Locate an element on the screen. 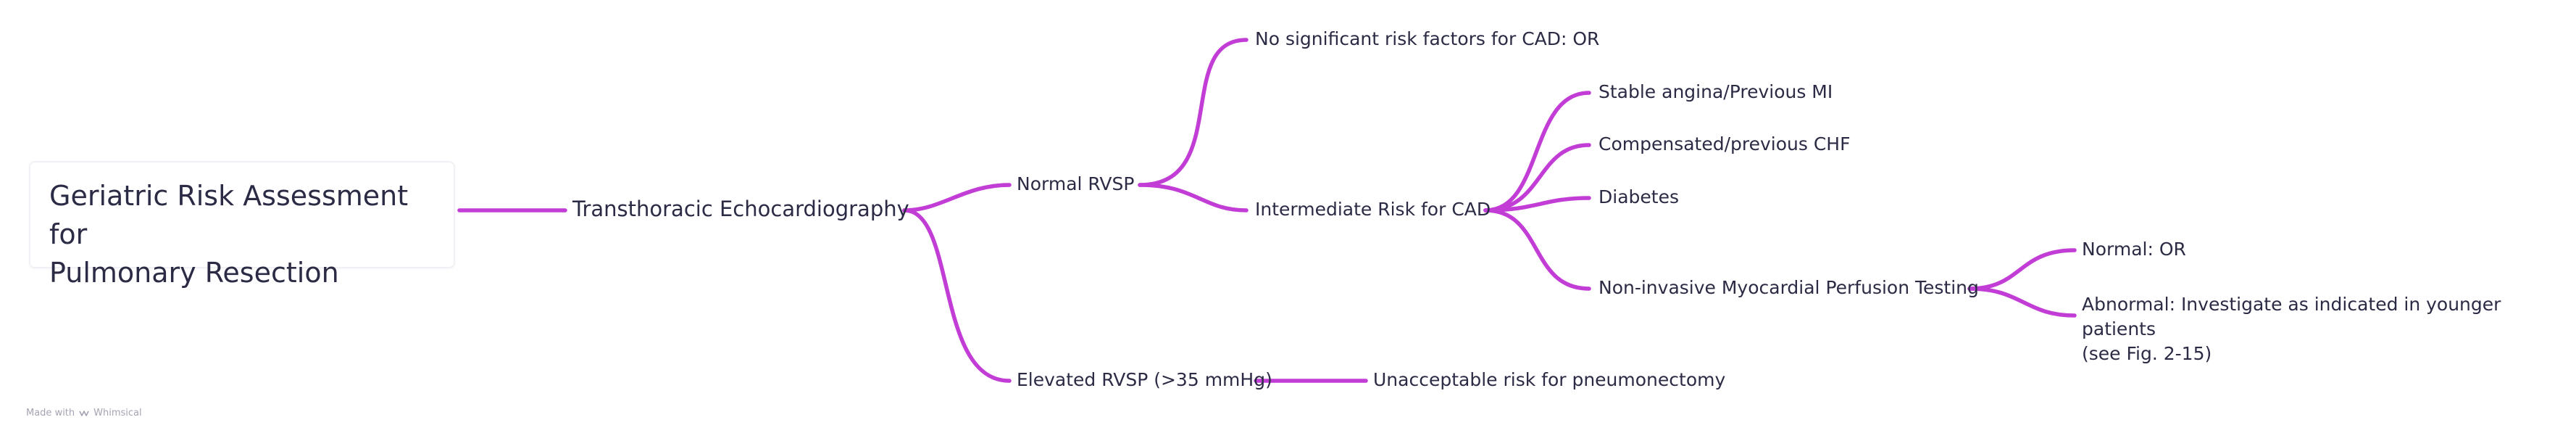  connector-tte-normal is located at coordinates (957, 198).